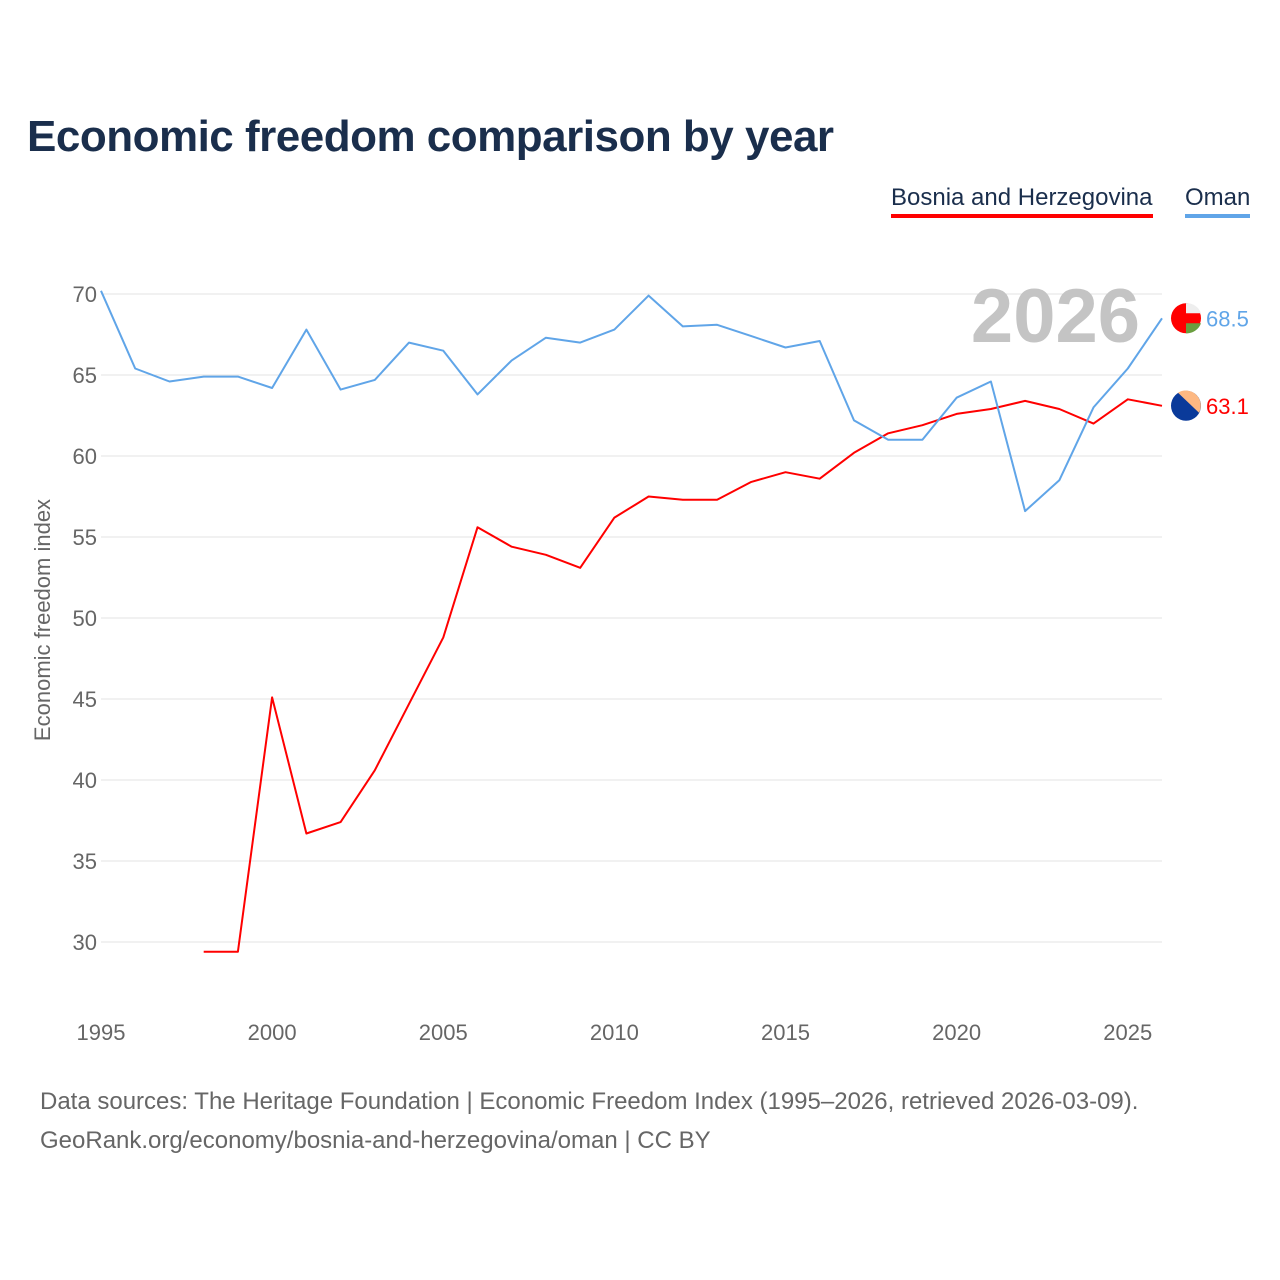 Image resolution: width=1280 pixels, height=1280 pixels. What do you see at coordinates (785, 1032) in the screenshot?
I see `x-tick-label: 2015` at bounding box center [785, 1032].